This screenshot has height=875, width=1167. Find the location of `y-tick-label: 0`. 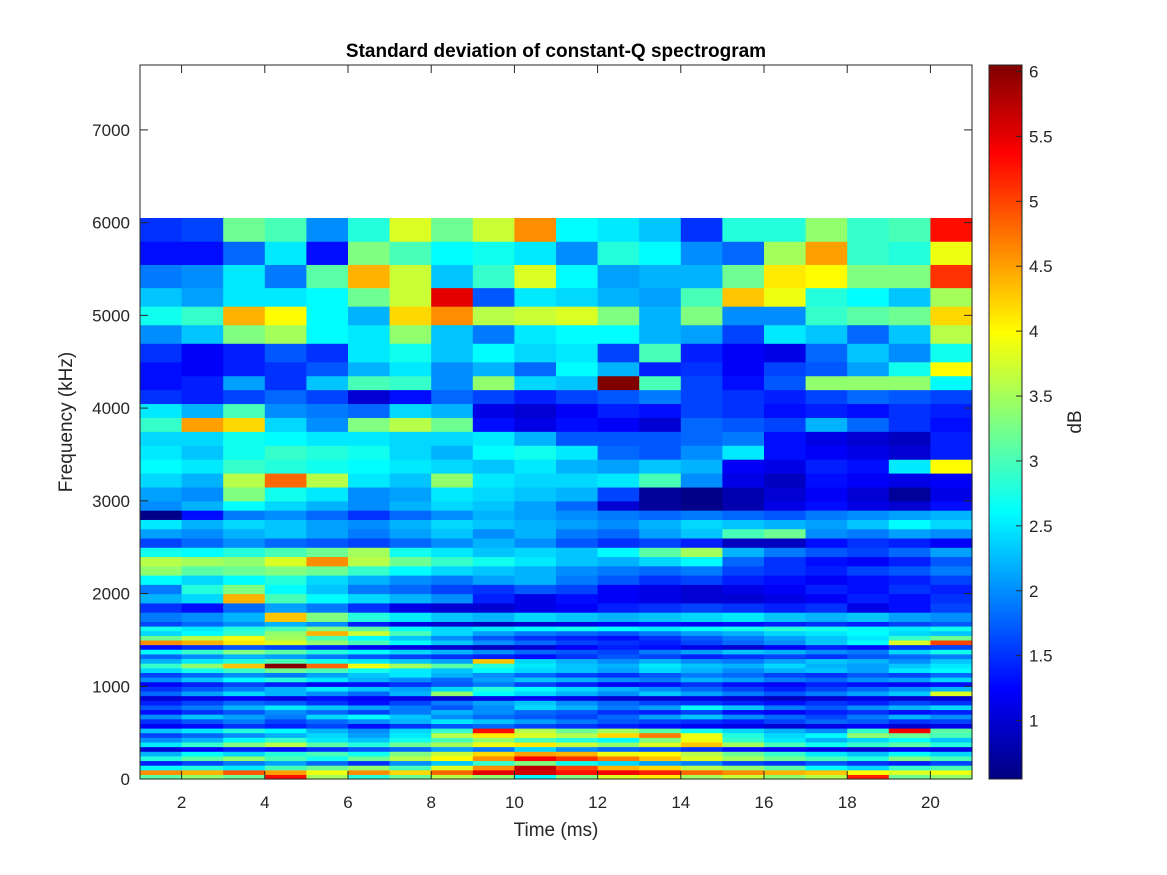

y-tick-label: 0 is located at coordinates (125, 779).